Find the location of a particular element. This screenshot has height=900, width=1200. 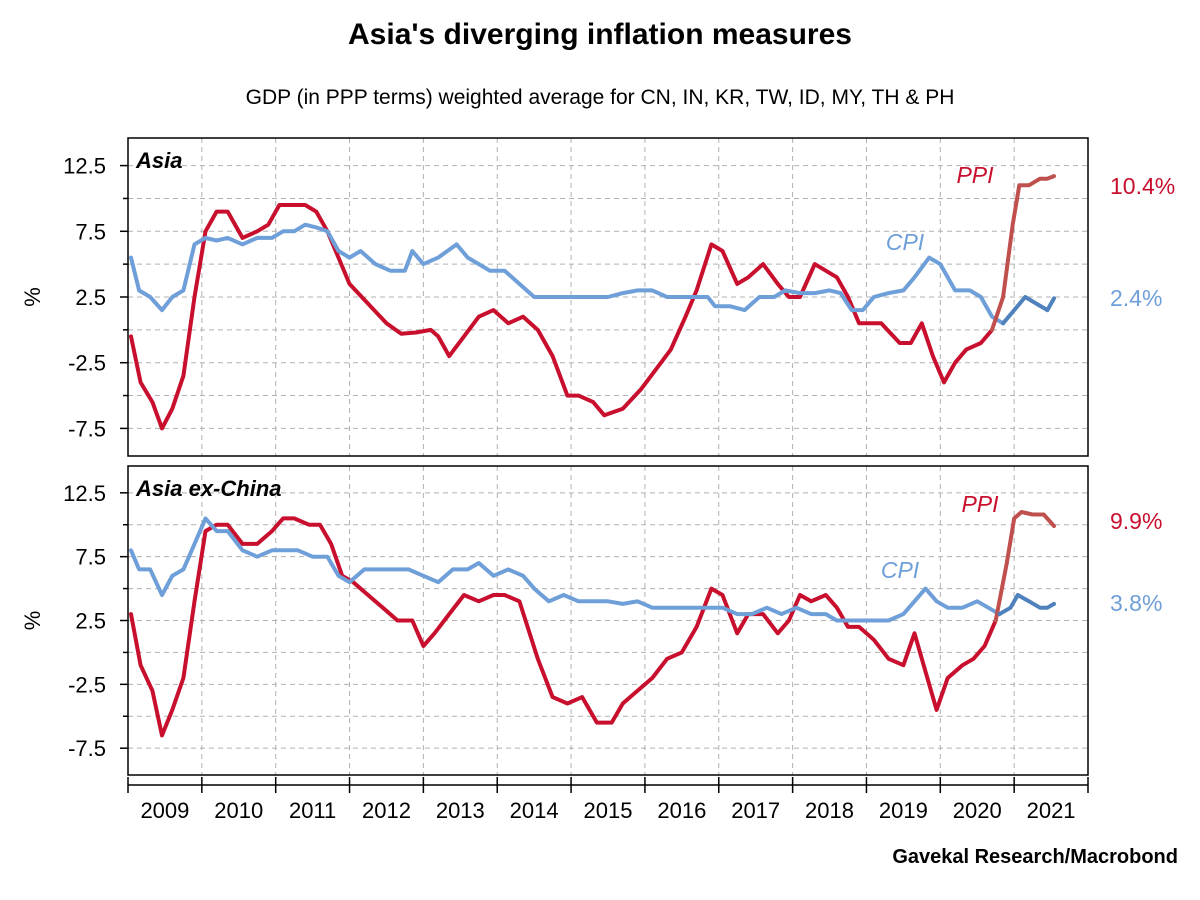

panel-label: Asia is located at coordinates (158, 160).